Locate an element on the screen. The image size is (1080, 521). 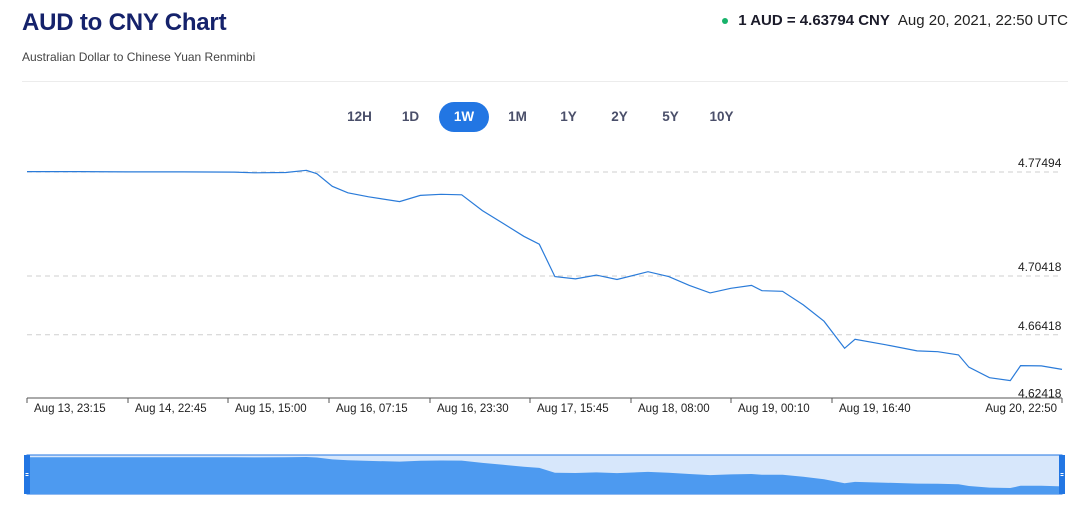
rate-value: 1 AUD = 4.63794 CNY is located at coordinates (814, 20).